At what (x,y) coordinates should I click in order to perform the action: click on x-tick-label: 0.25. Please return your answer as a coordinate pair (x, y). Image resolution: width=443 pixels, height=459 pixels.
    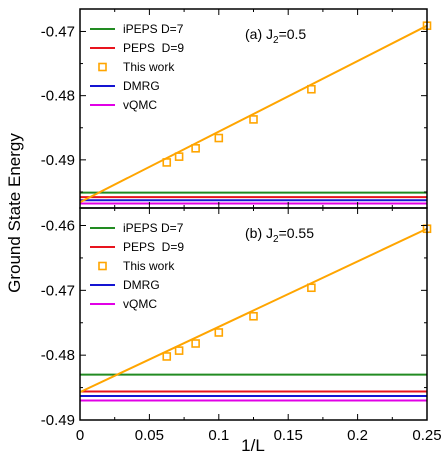
    Looking at the image, I should click on (426, 435).